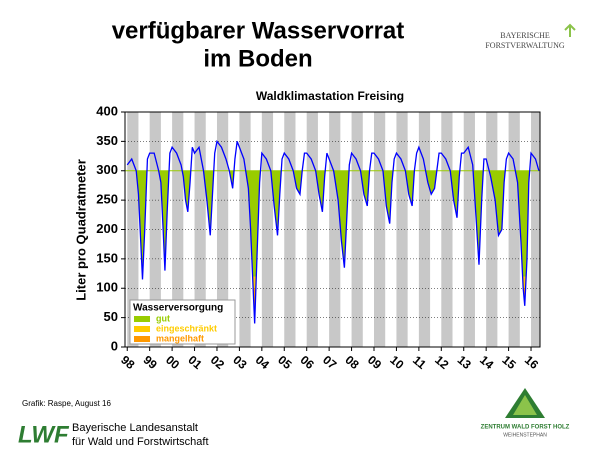 This screenshot has width=600, height=450. What do you see at coordinates (258, 30) in the screenshot?
I see `slide-title: verfügbarer Wasservorrat` at bounding box center [258, 30].